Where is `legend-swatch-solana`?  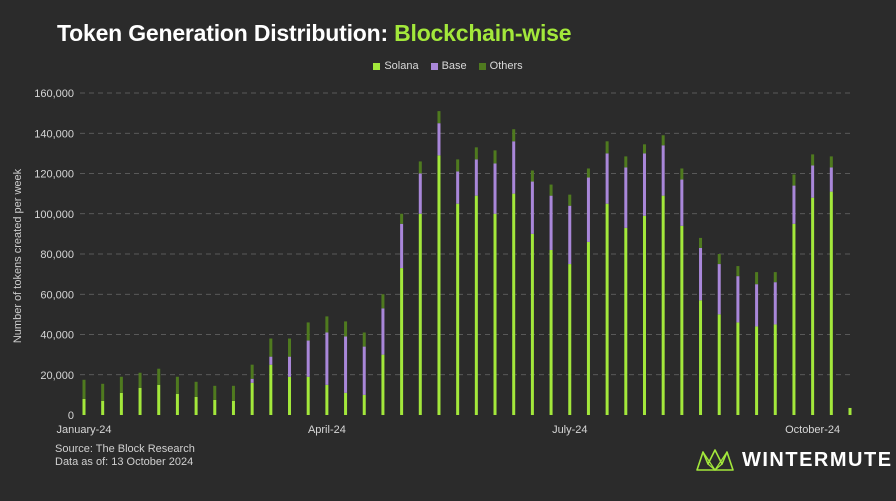 legend-swatch-solana is located at coordinates (377, 66).